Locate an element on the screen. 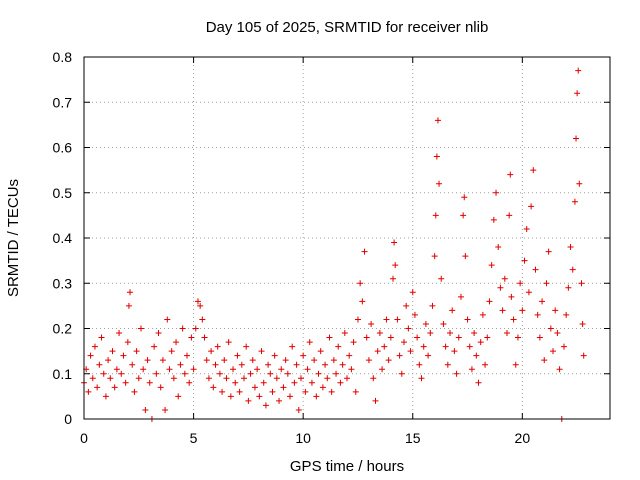 Image resolution: width=640 pixels, height=480 pixels. y-tick-label: 0.7 is located at coordinates (63, 102).